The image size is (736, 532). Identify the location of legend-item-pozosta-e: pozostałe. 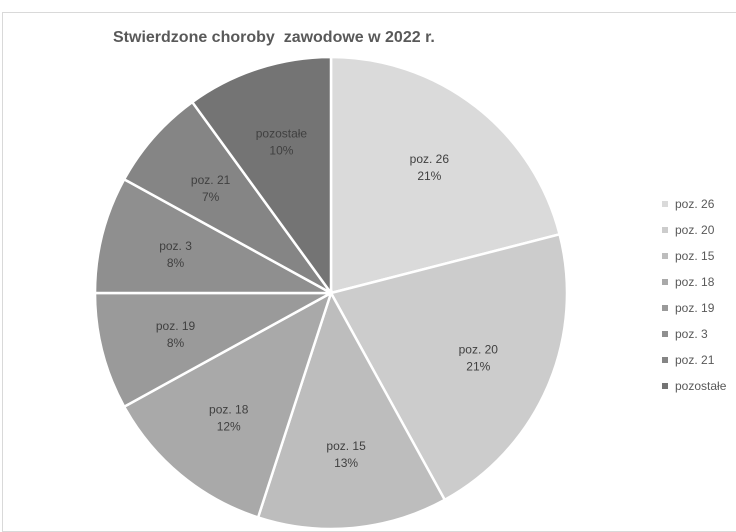
(694, 386).